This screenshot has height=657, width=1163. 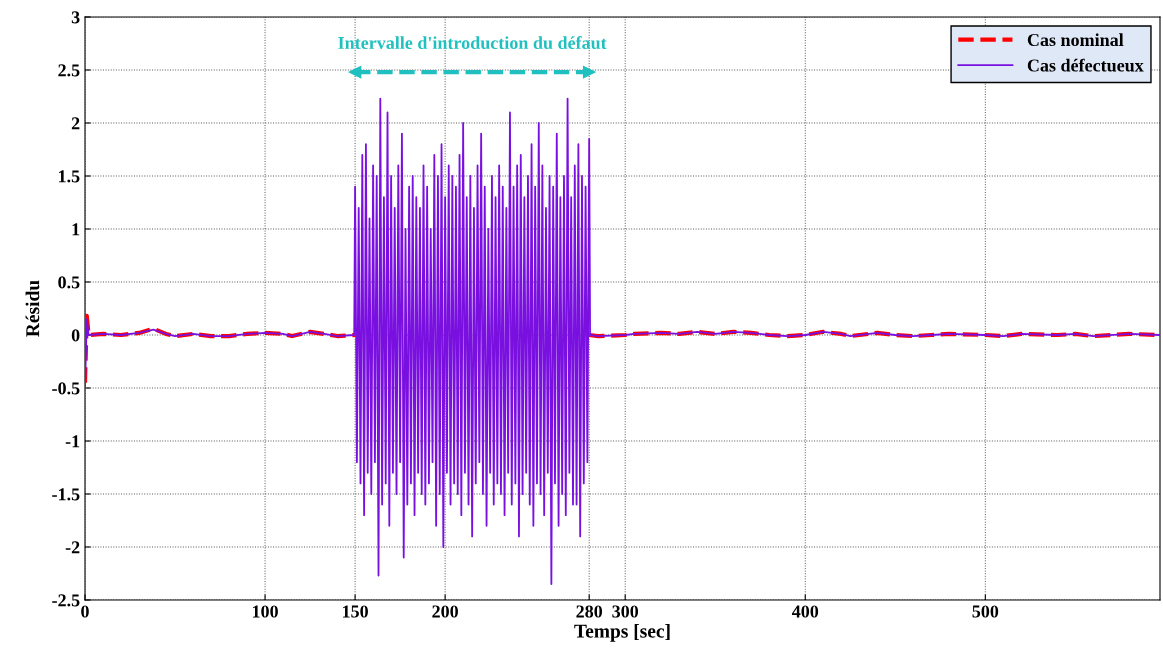 I want to click on x-tick-label: 0, so click(x=85, y=611).